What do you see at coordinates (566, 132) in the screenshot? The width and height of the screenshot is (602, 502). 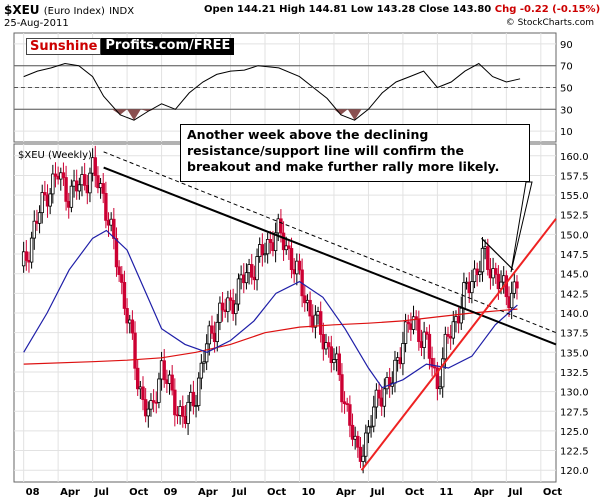 I see `rsi-tick-label: 10` at bounding box center [566, 132].